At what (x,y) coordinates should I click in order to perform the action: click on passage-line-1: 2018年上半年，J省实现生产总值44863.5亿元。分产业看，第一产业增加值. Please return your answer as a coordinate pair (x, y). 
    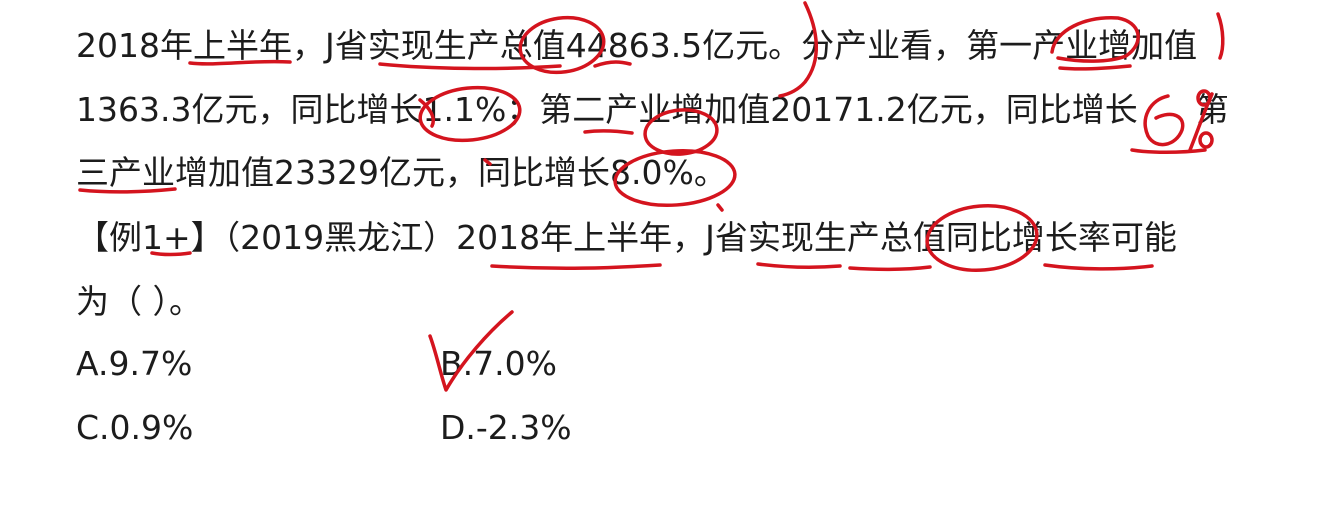
    Looking at the image, I should click on (637, 45).